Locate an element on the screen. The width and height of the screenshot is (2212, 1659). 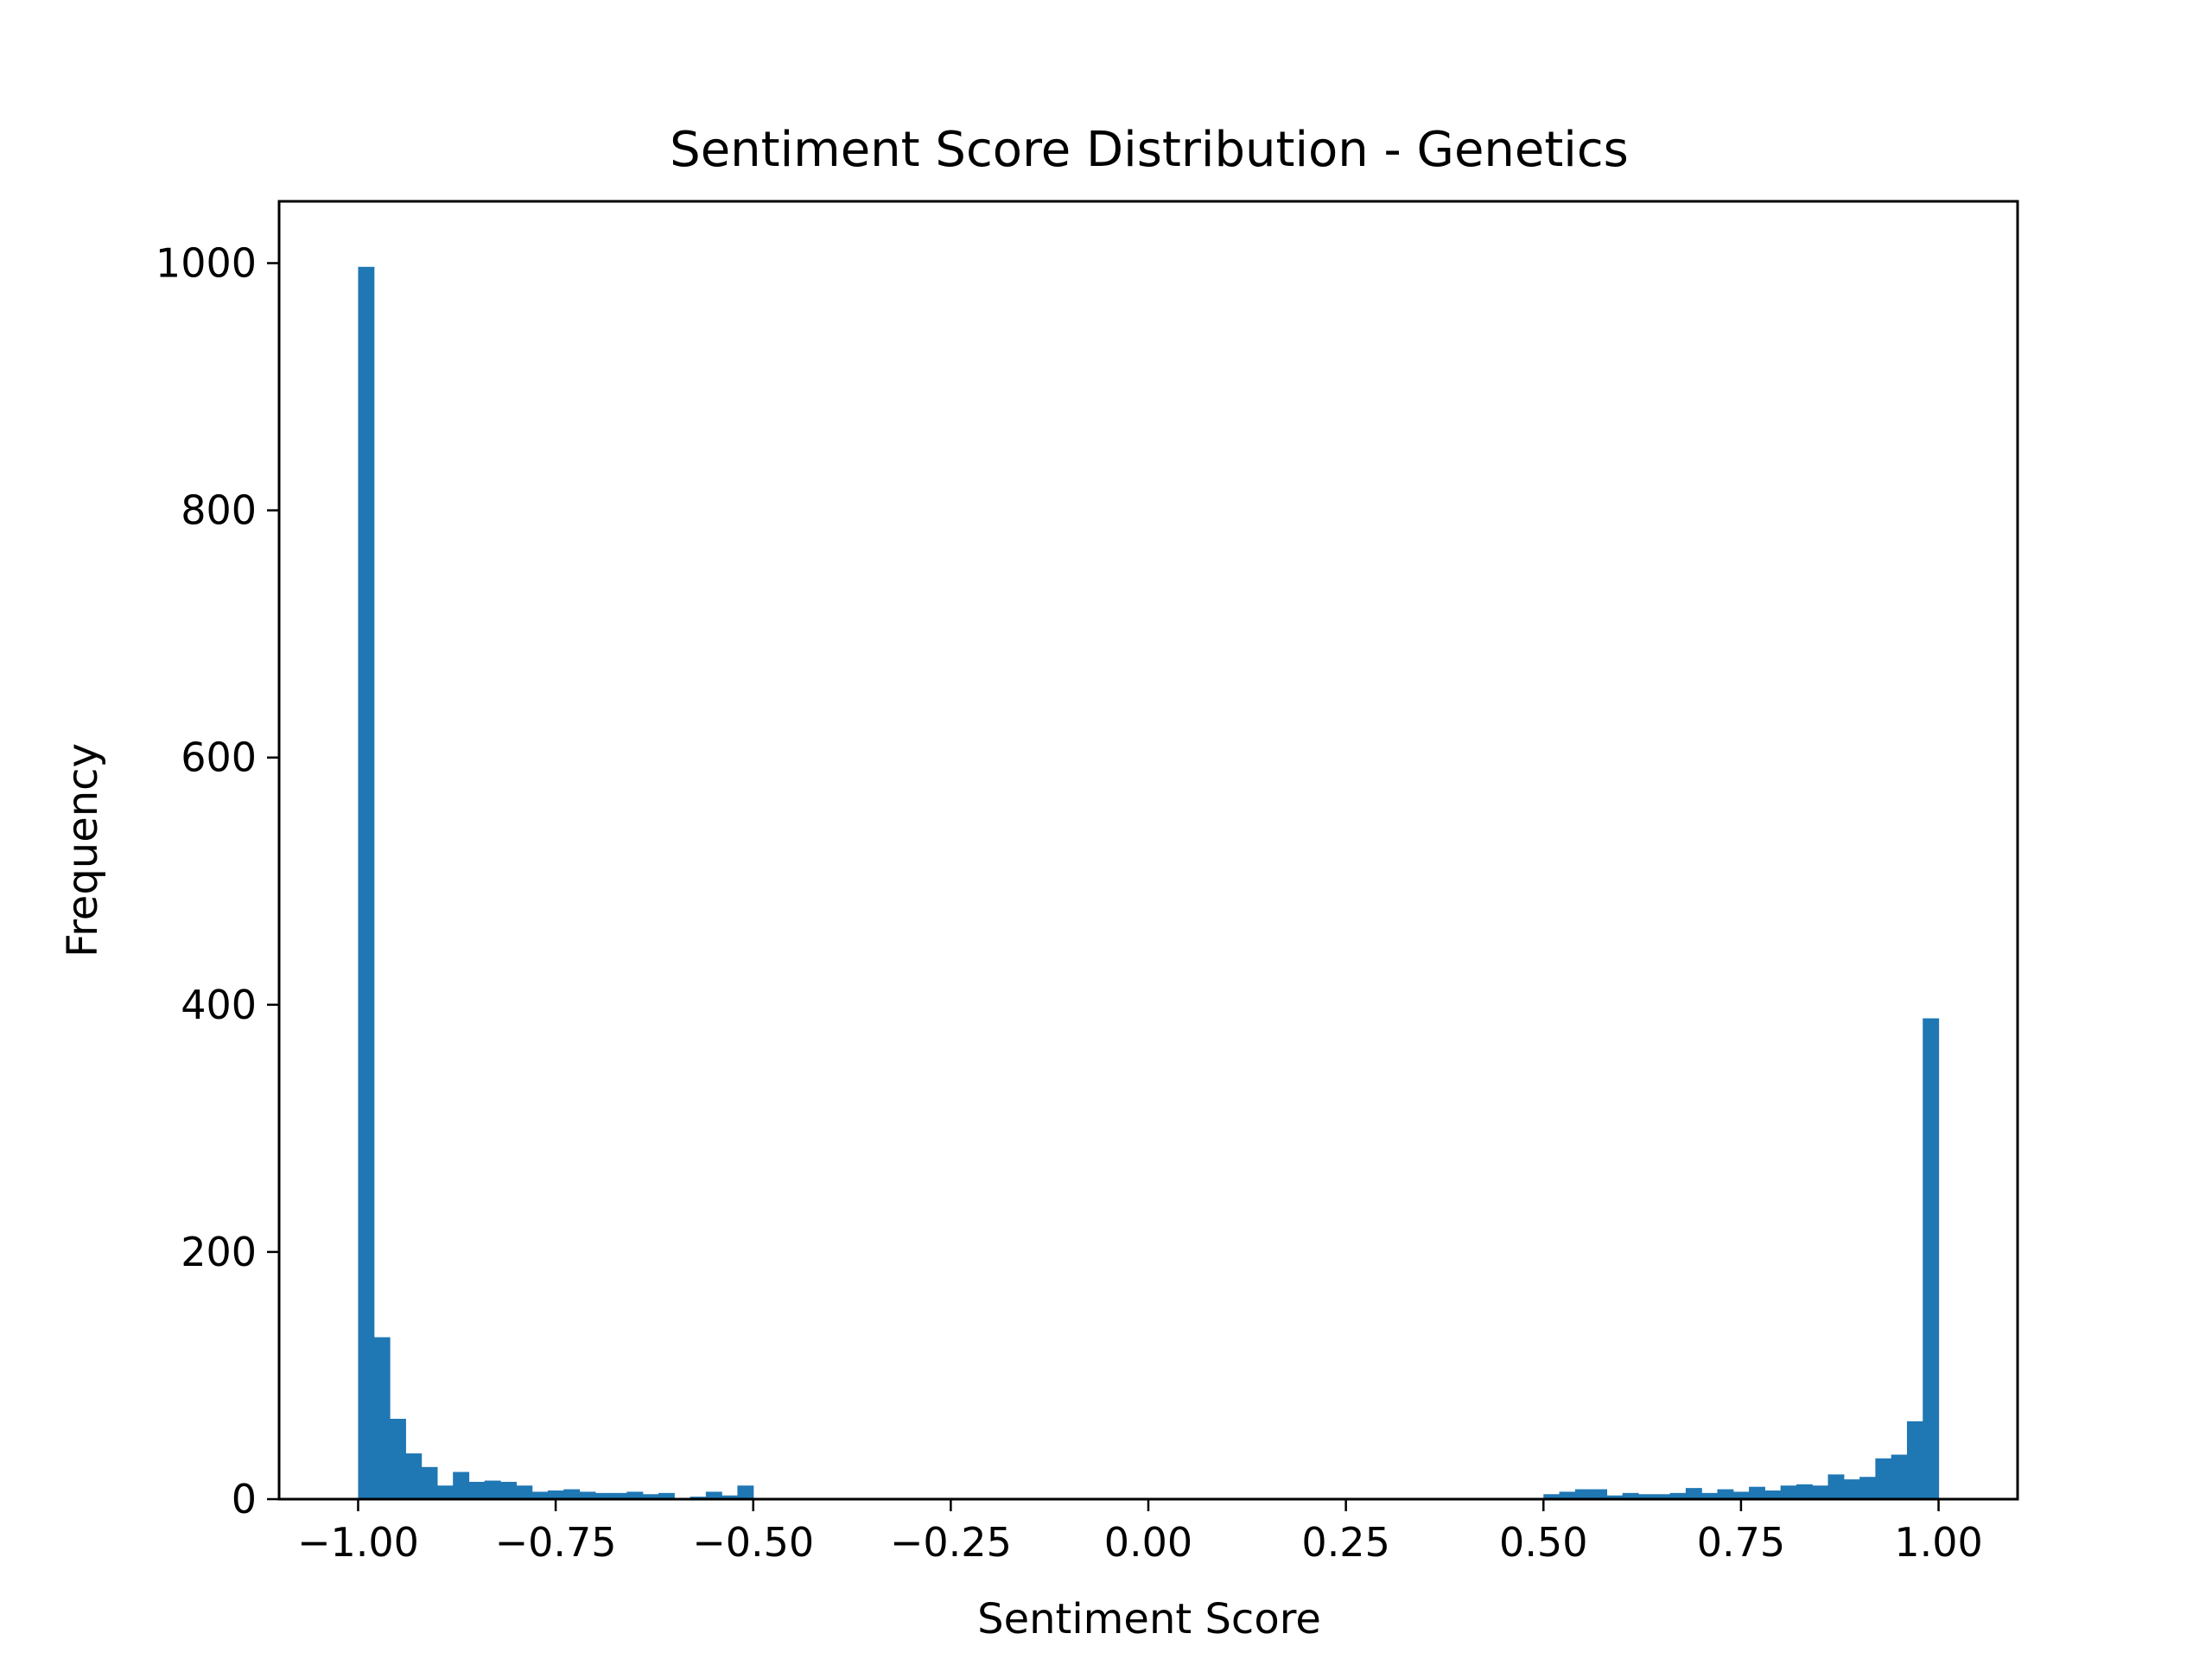
y-axis-label: Frequency is located at coordinates (83, 850).